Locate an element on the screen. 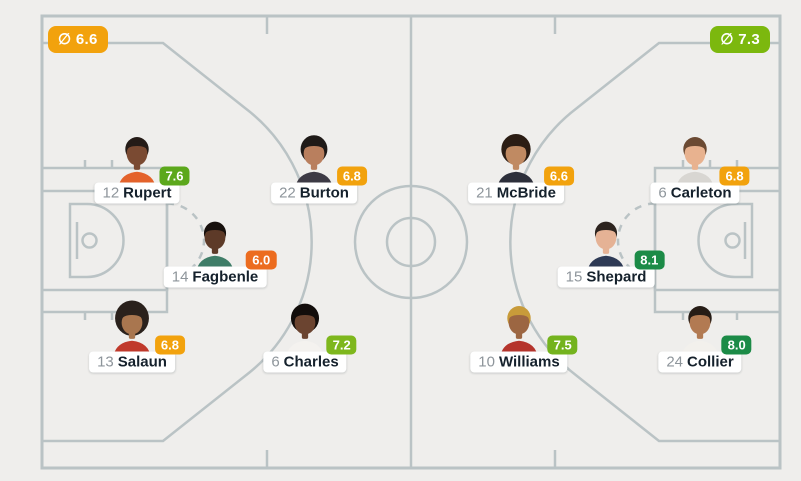 This screenshot has height=481, width=801. player-rating-badge: 6.0 is located at coordinates (261, 260).